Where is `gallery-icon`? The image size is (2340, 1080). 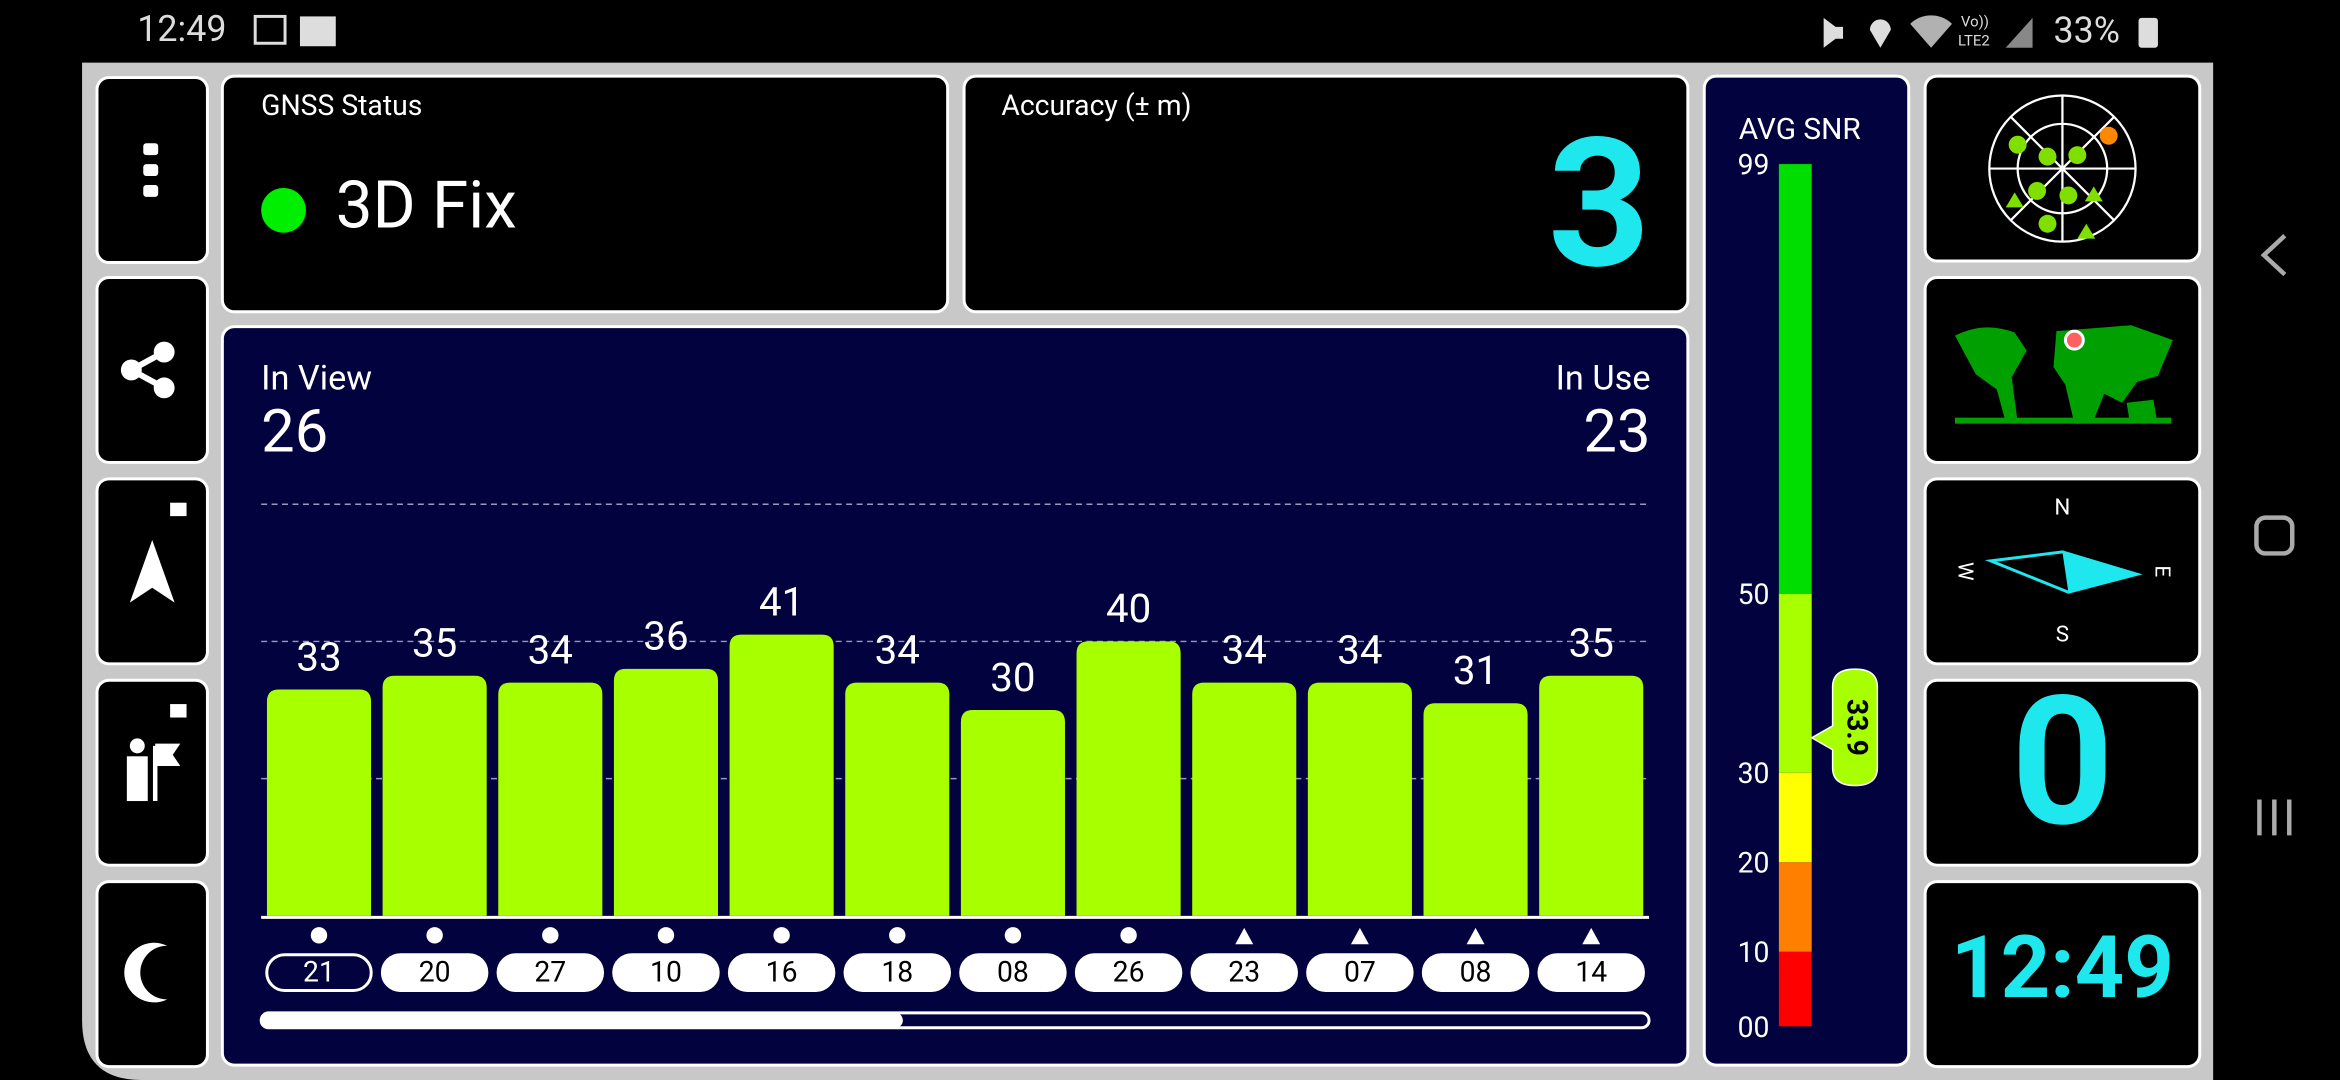
gallery-icon is located at coordinates (270, 29).